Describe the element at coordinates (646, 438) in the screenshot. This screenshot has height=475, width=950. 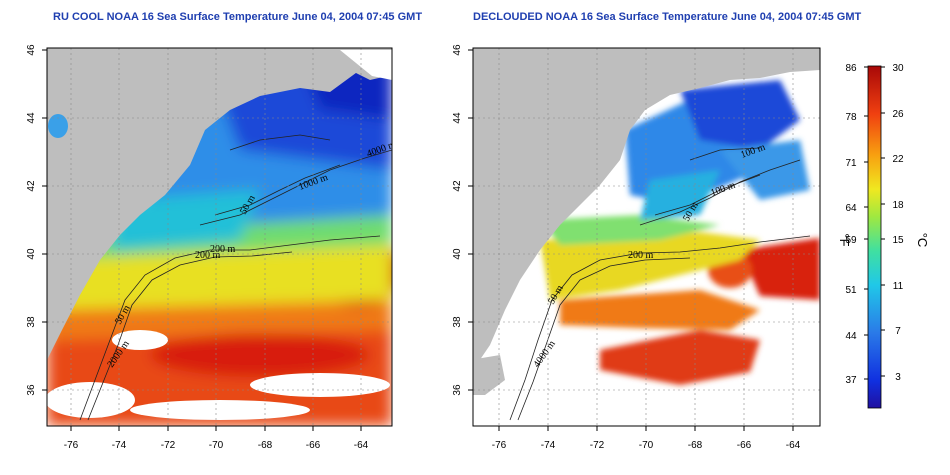
I see `right-x-axis: -76 -74 -72 -70 -68 -66 -64` at that location.